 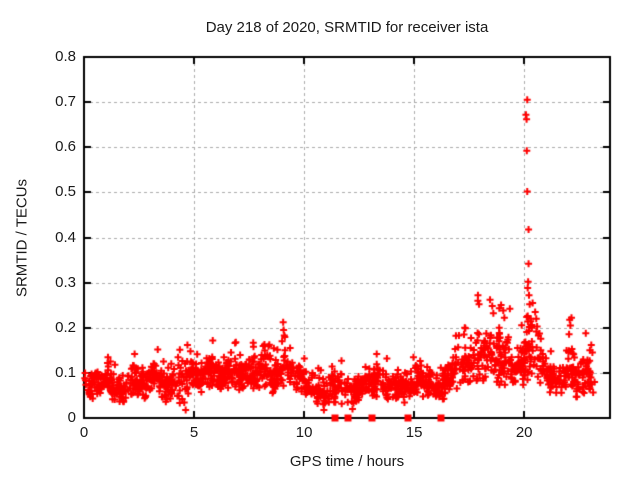 What do you see at coordinates (71, 417) in the screenshot?
I see `y-tick-label: 0` at bounding box center [71, 417].